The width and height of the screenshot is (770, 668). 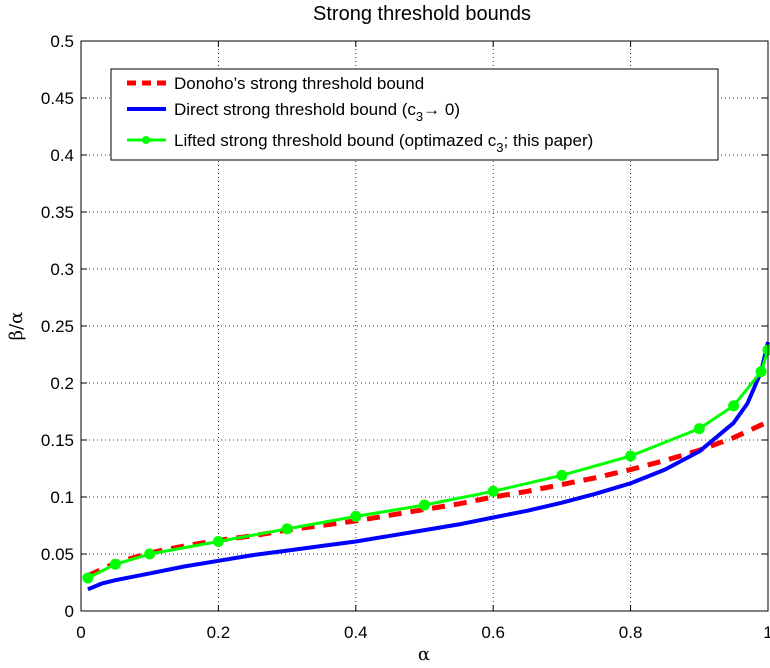 I want to click on y-tick-label: 0.15, so click(x=57, y=440).